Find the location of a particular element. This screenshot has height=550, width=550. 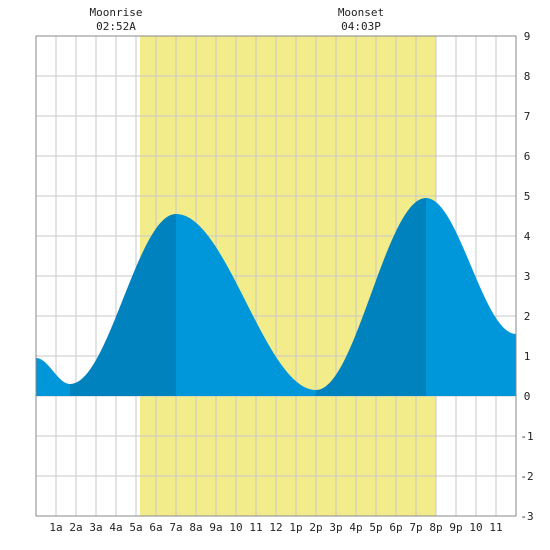

y-tick-label: 0 is located at coordinates (527, 396).